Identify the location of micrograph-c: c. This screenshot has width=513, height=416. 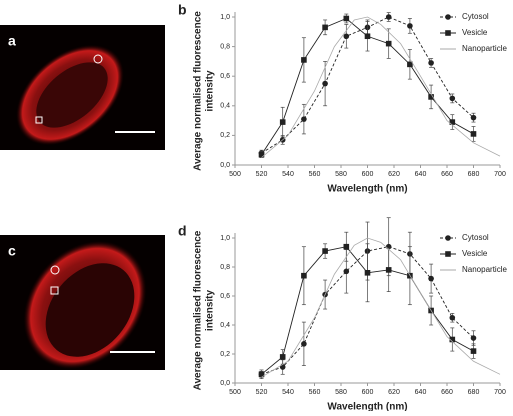
(82, 302).